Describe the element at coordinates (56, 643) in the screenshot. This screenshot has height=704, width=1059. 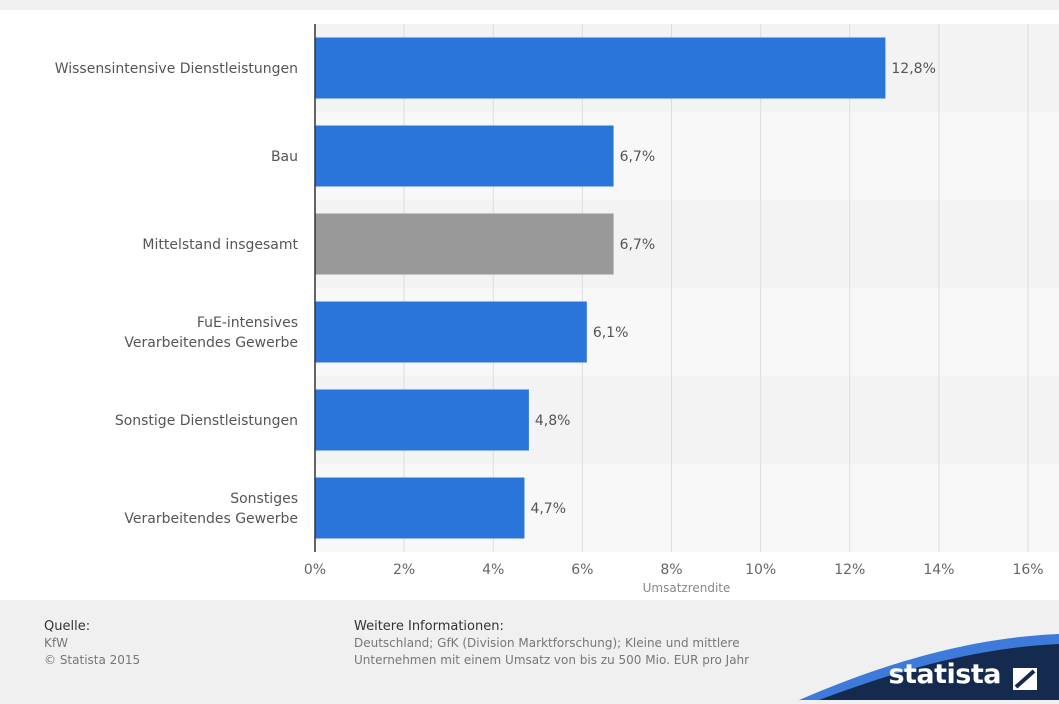
I see `source-line-1: KfW` at that location.